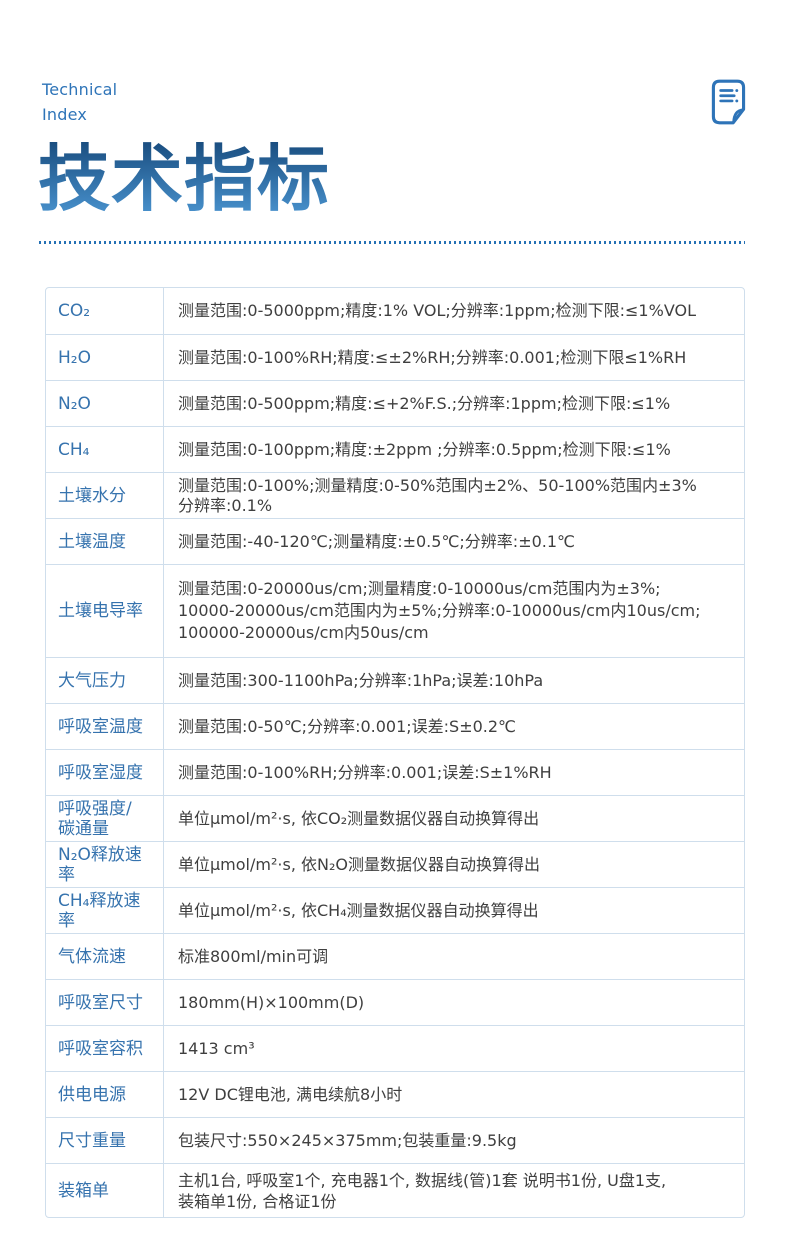 This screenshot has width=790, height=1254. What do you see at coordinates (290, 1094) in the screenshot?
I see `spec-value: 12V DC锂电池, 满电续航8小时` at bounding box center [290, 1094].